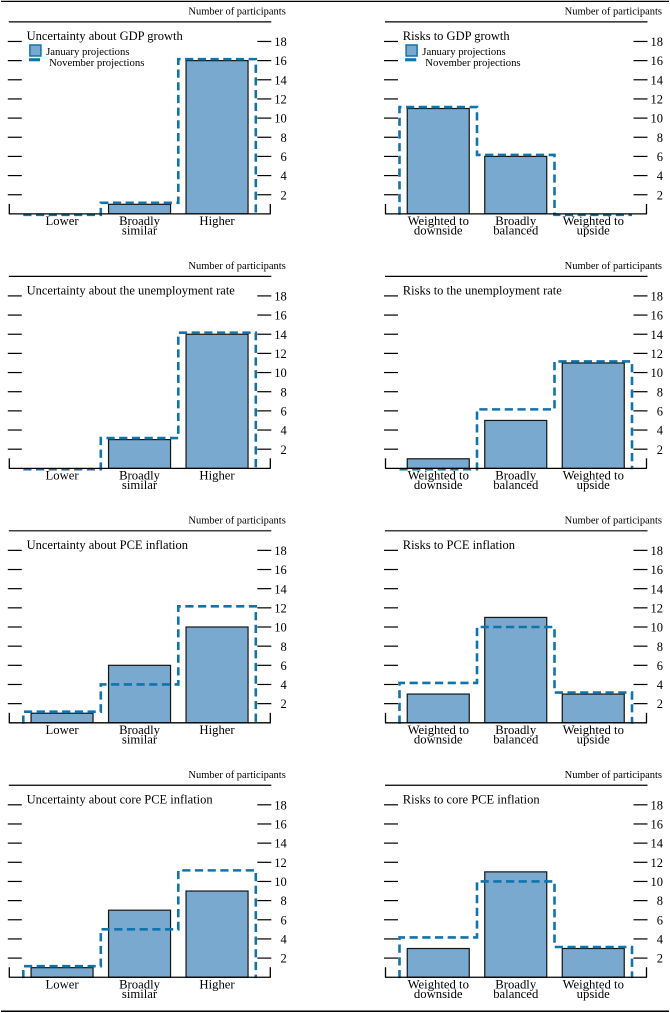 The image size is (670, 1013). What do you see at coordinates (120, 799) in the screenshot?
I see `svg-text:Uncertainty about core PCE inf: Uncertainty about core PCE inflation` at bounding box center [120, 799].